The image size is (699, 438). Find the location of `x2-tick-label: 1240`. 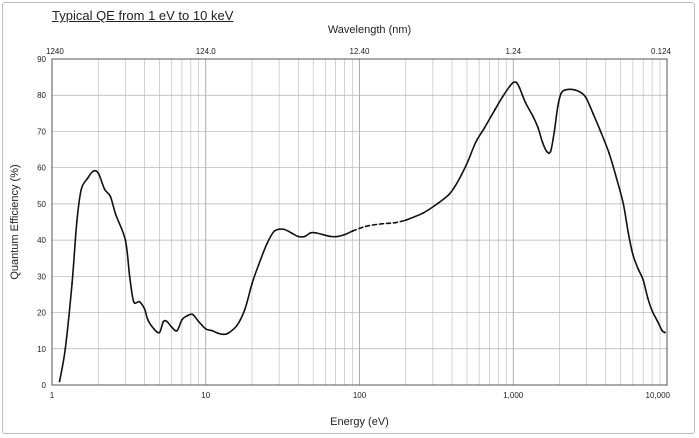

x2-tick-label: 1240 is located at coordinates (55, 51).